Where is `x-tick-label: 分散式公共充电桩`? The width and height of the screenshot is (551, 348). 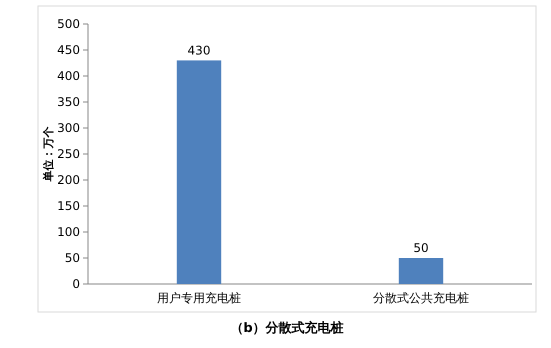 x-tick-label: 分散式公共充电桩 is located at coordinates (421, 298).